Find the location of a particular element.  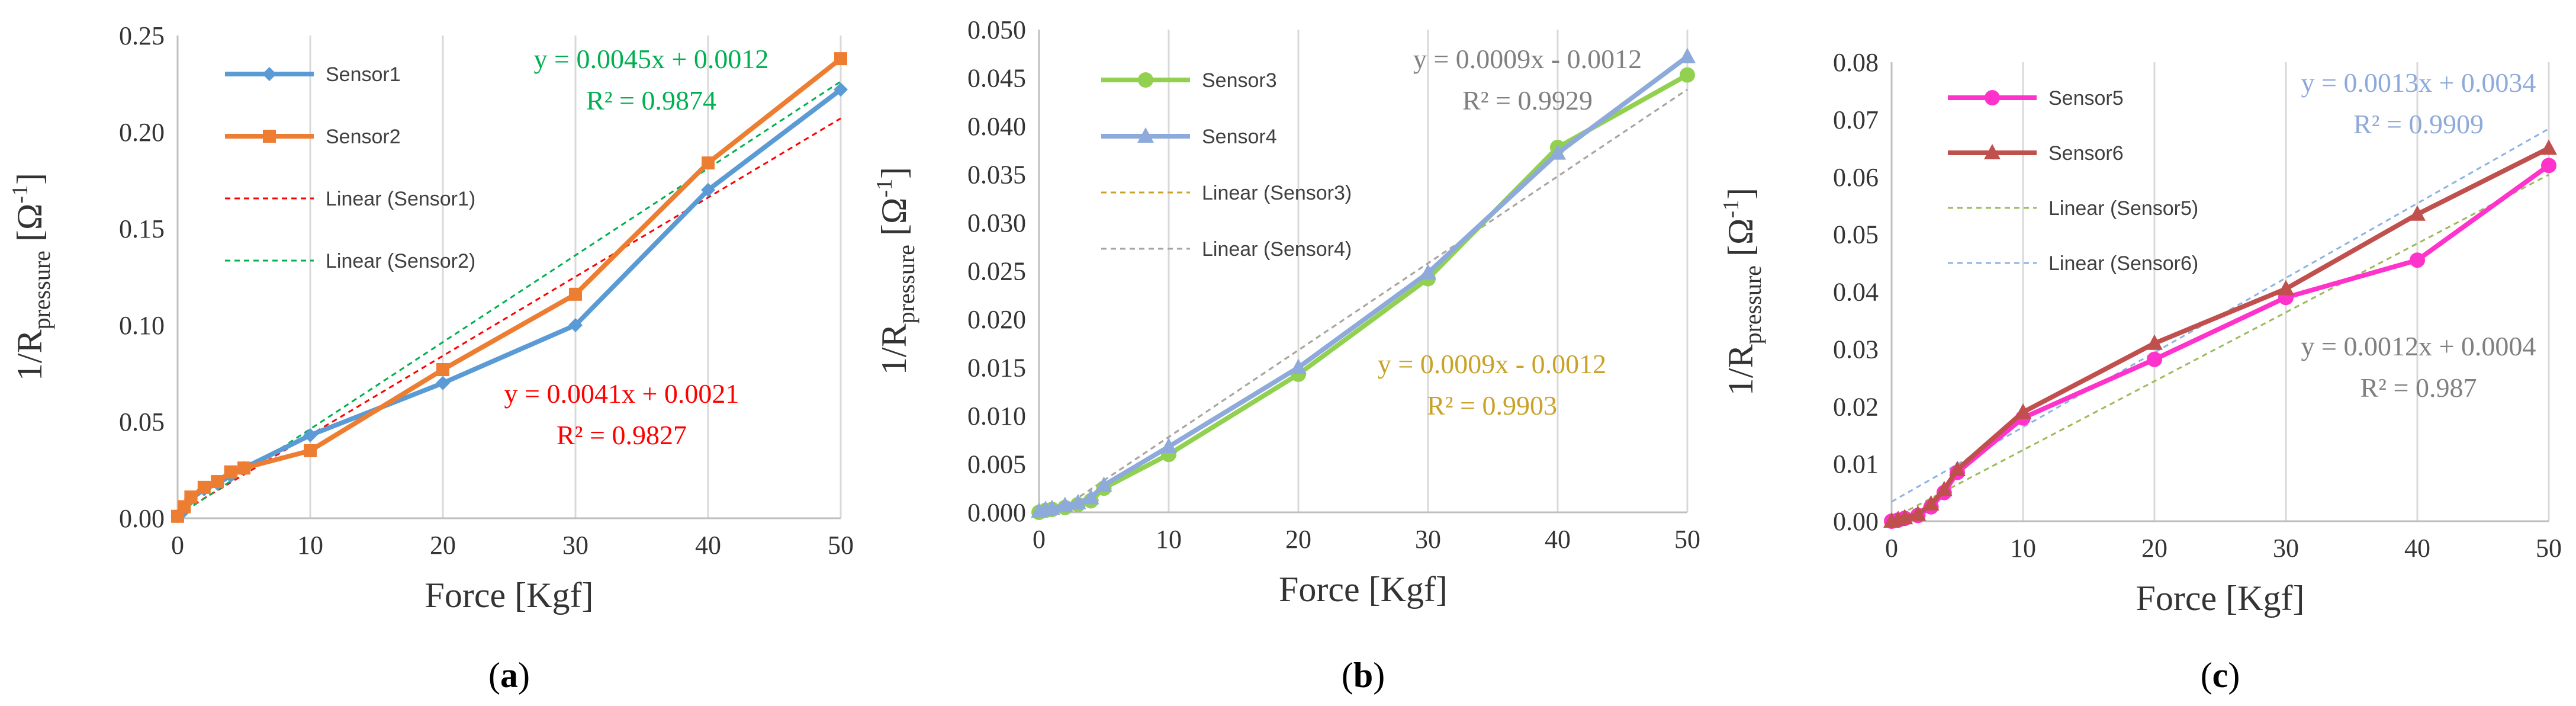

y-tick-label: 0.10 is located at coordinates (142, 325).